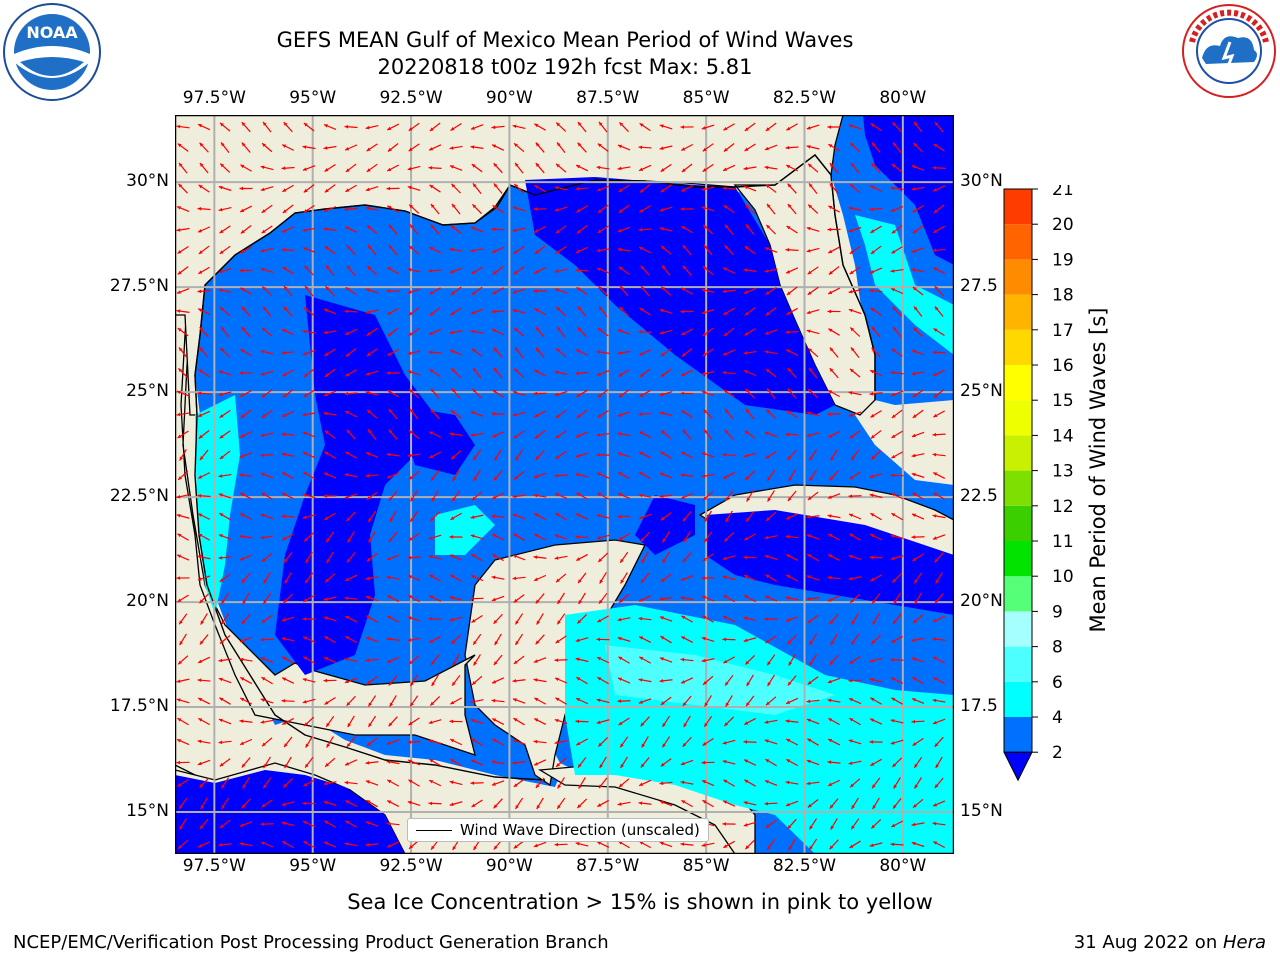 This screenshot has width=1280, height=960. What do you see at coordinates (1148, 942) in the screenshot?
I see `footer-date-text: 31 Aug 2022 on` at bounding box center [1148, 942].